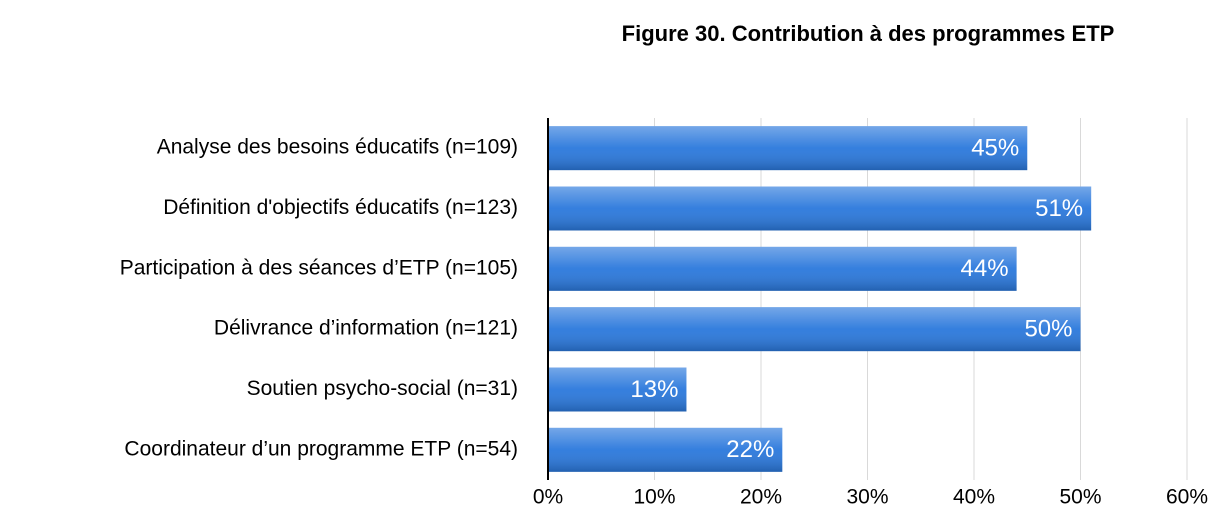 Image resolution: width=1217 pixels, height=516 pixels. What do you see at coordinates (1080, 497) in the screenshot?
I see `x-tick-label: 50%` at bounding box center [1080, 497].